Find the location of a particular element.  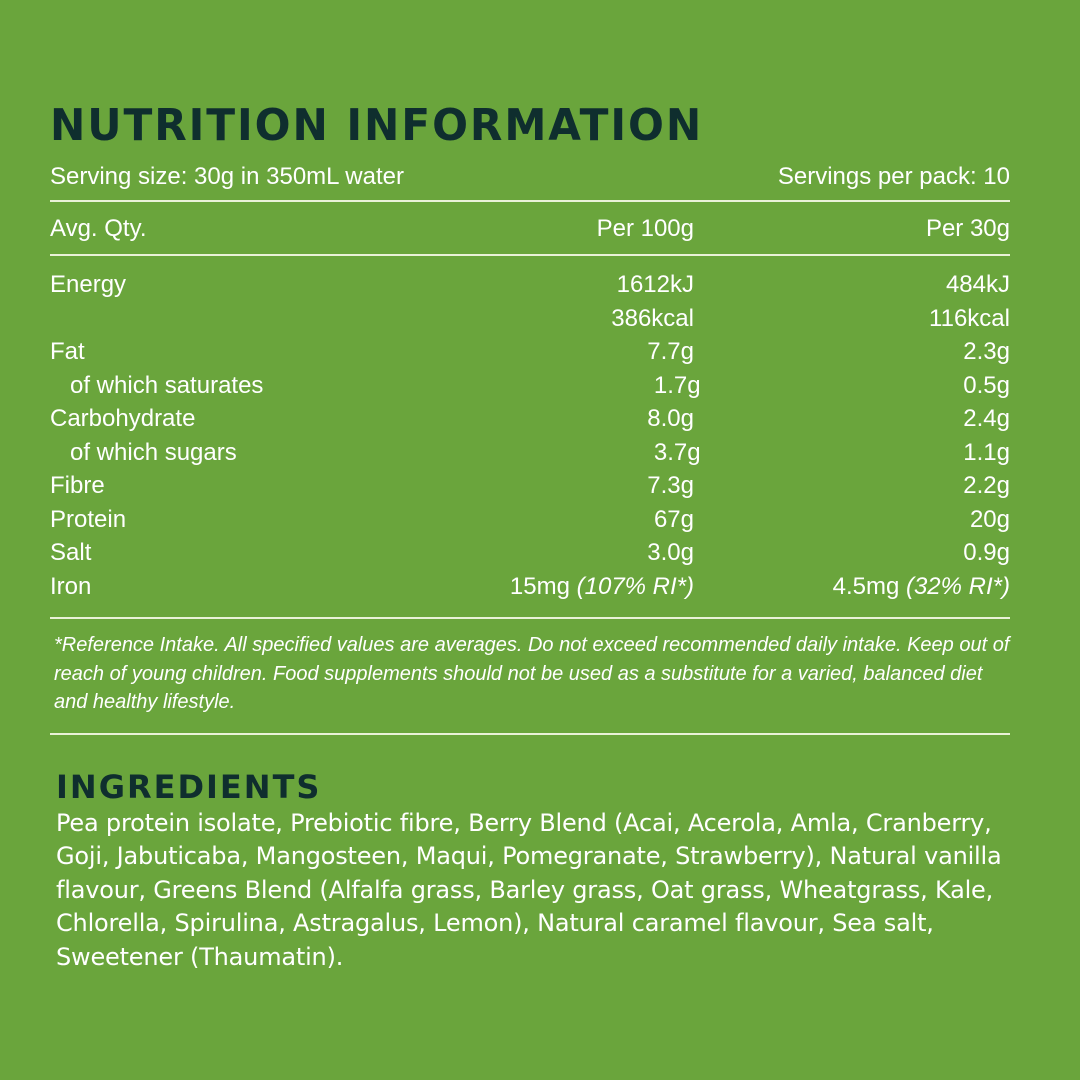

value-per-30g: 484kJ is located at coordinates (977, 284).